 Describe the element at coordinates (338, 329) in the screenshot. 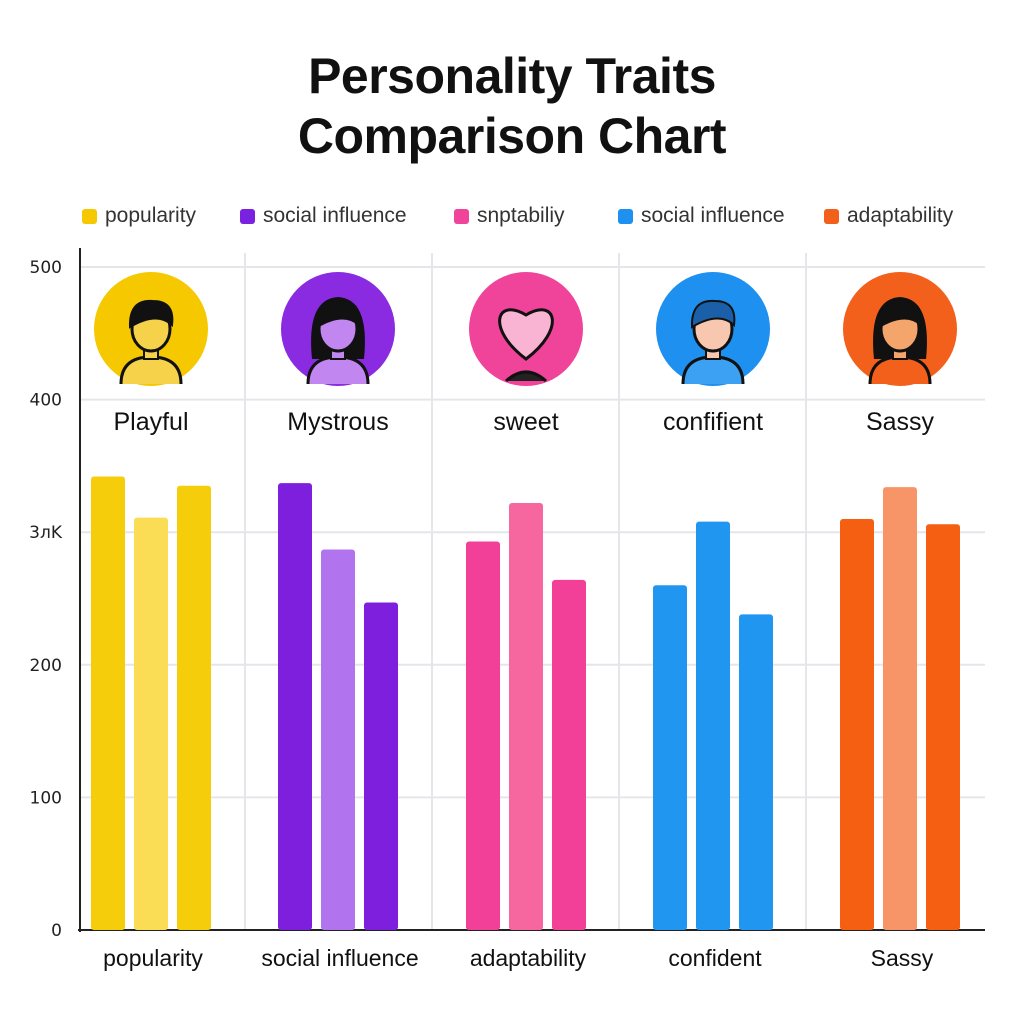

I see `person-long-hair-icon` at that location.